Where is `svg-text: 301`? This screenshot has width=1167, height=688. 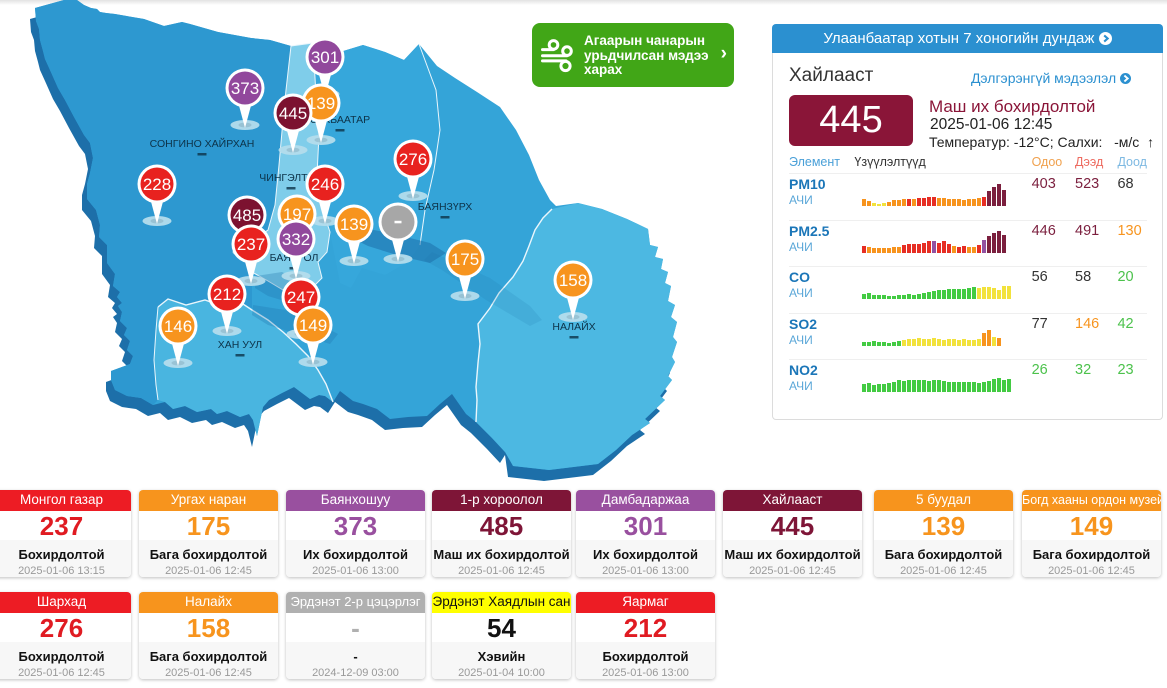 svg-text: 301 is located at coordinates (325, 57).